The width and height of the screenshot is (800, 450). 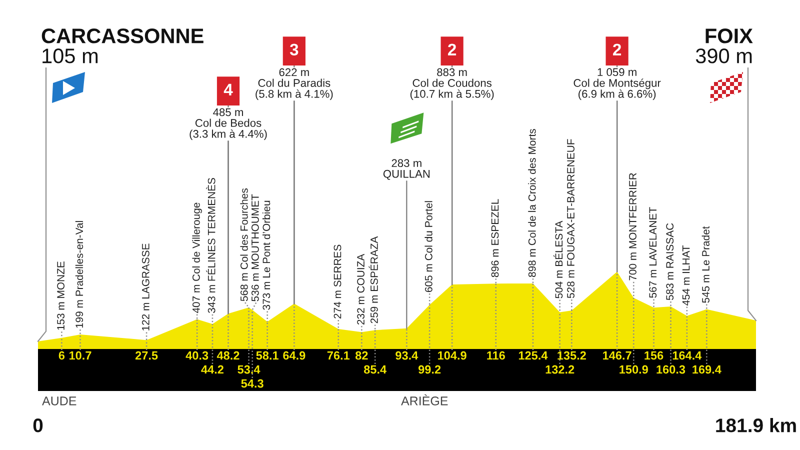 I want to click on annotation: 485 m Col de Bedos (3.3 km à 4.4%), so click(x=228, y=124).